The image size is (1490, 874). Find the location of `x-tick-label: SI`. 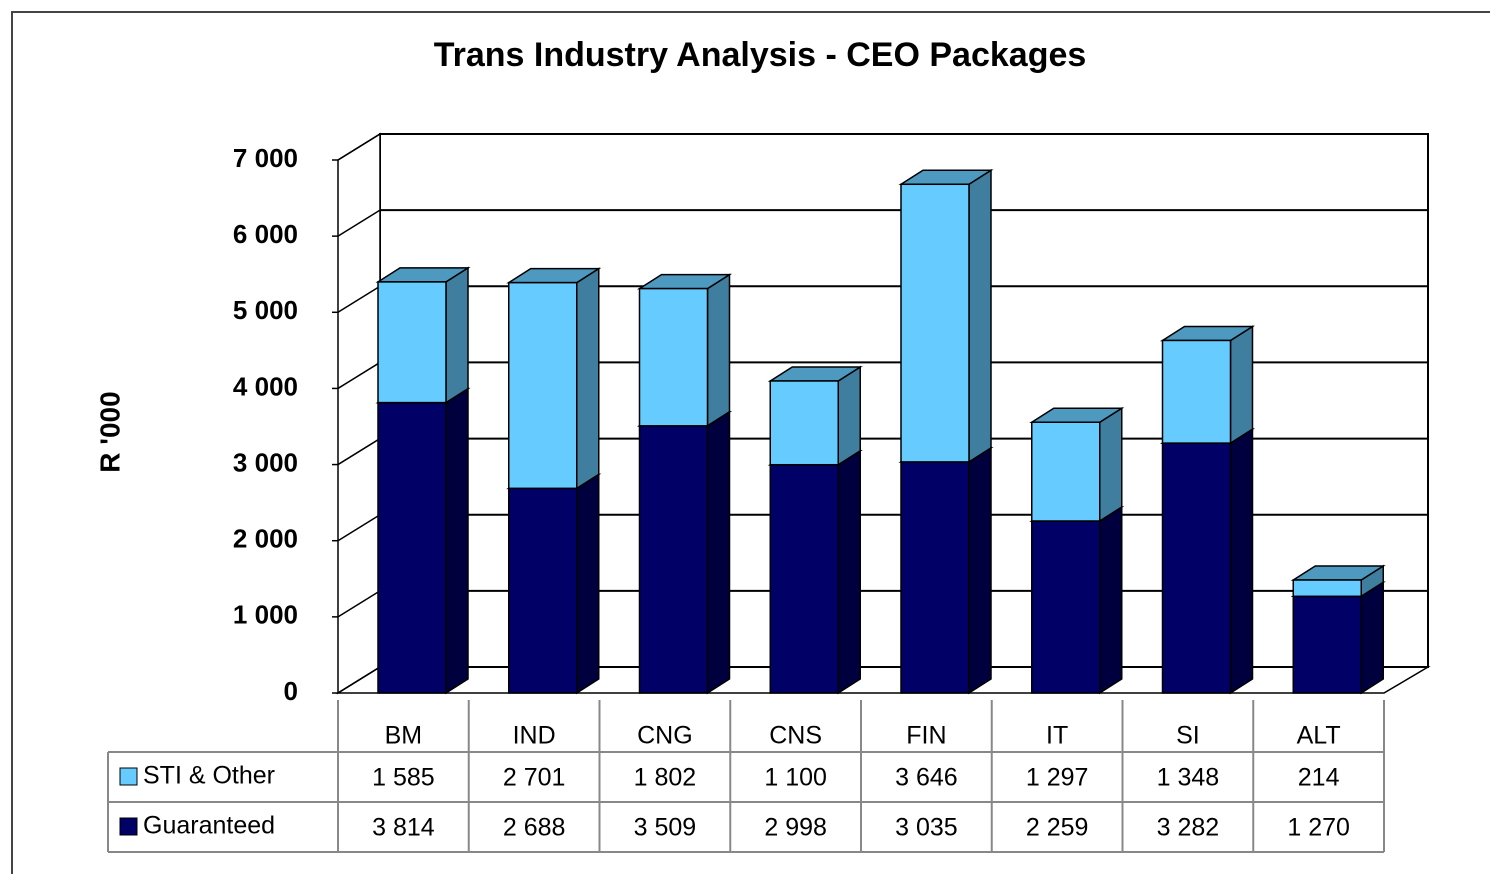

x-tick-label: SI is located at coordinates (1188, 736).